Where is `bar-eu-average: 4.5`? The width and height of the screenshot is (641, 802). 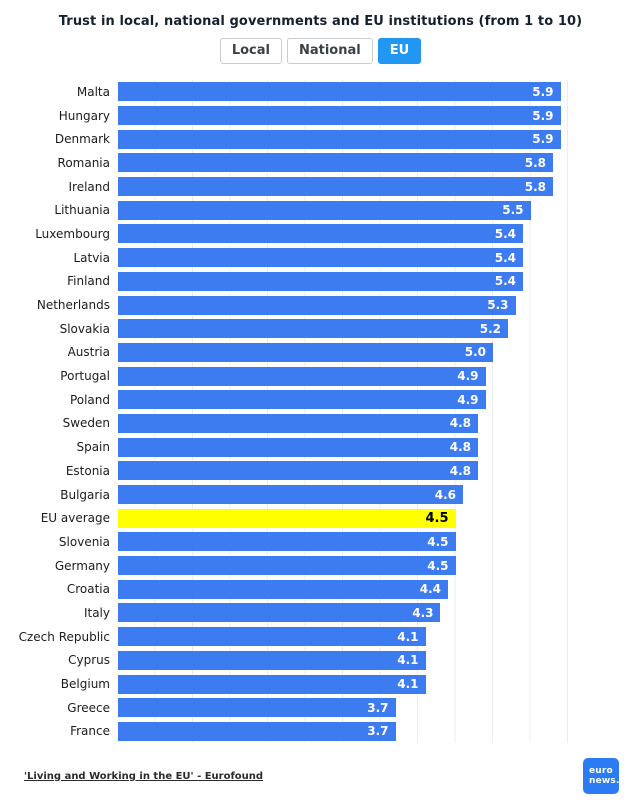
bar-eu-average: 4.5 is located at coordinates (287, 518).